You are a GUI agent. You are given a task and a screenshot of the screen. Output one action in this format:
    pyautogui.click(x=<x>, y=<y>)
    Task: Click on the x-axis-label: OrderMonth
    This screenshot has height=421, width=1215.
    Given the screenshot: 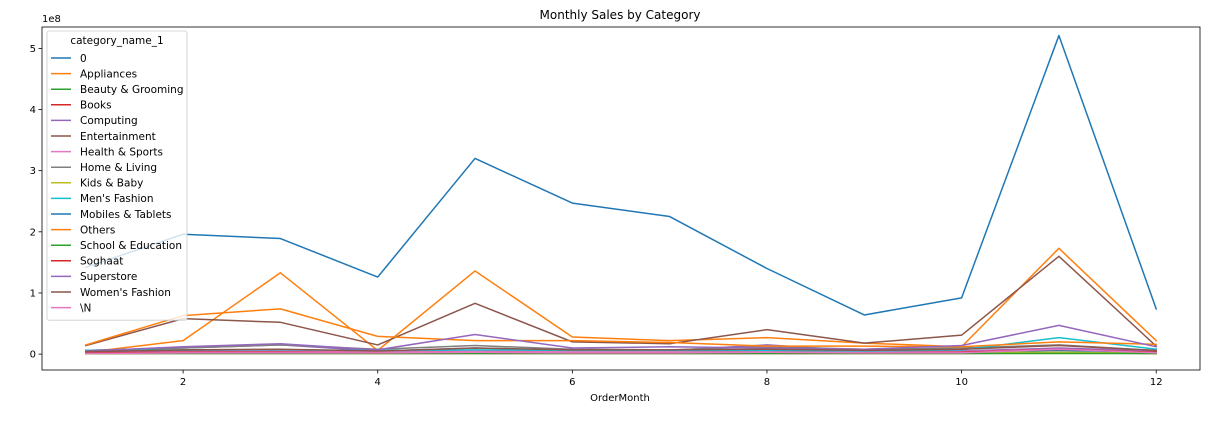 What is the action you would take?
    pyautogui.click(x=620, y=398)
    